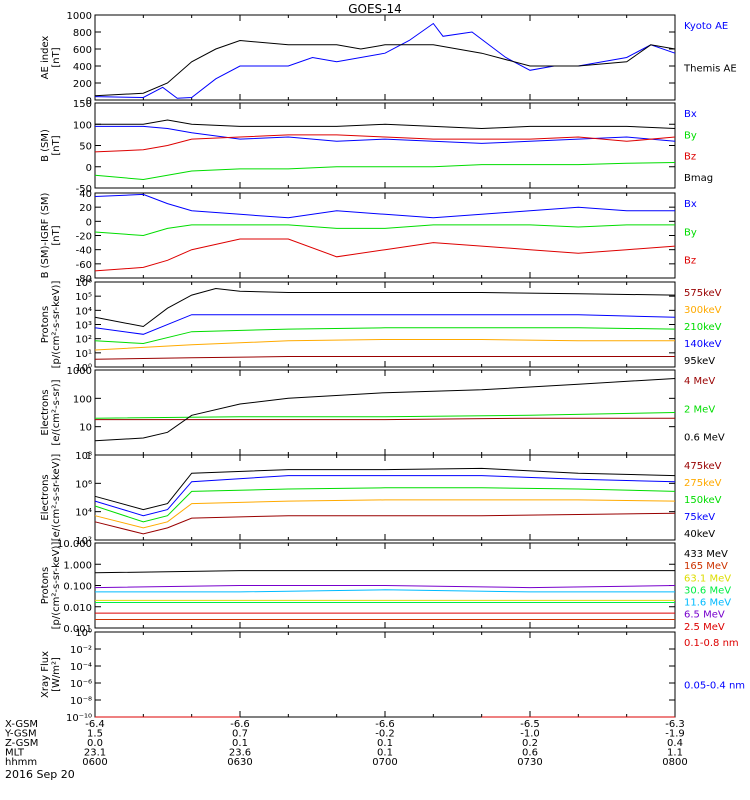 The image size is (750, 800). I want to click on electrons_low-ylabel: [e/(cm²-s-sr-keV)], so click(56, 498).